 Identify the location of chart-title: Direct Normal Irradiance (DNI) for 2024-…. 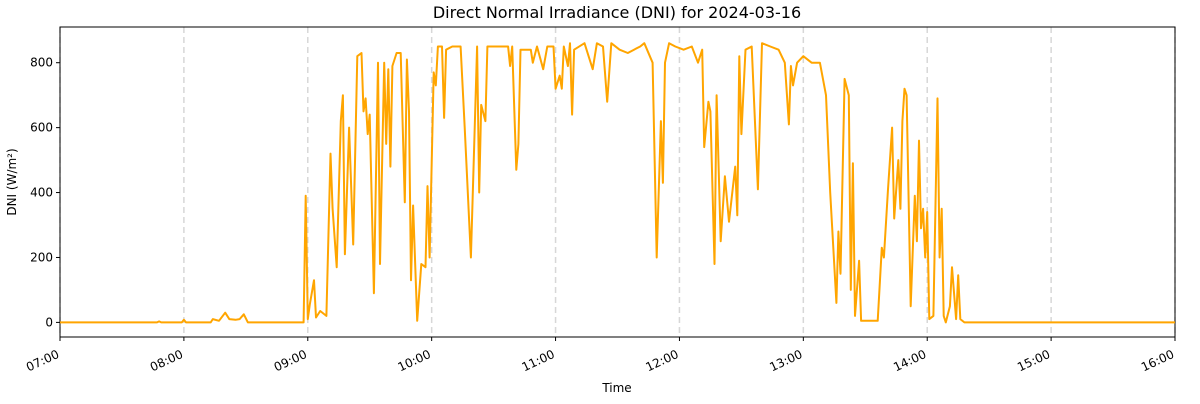
(617, 12).